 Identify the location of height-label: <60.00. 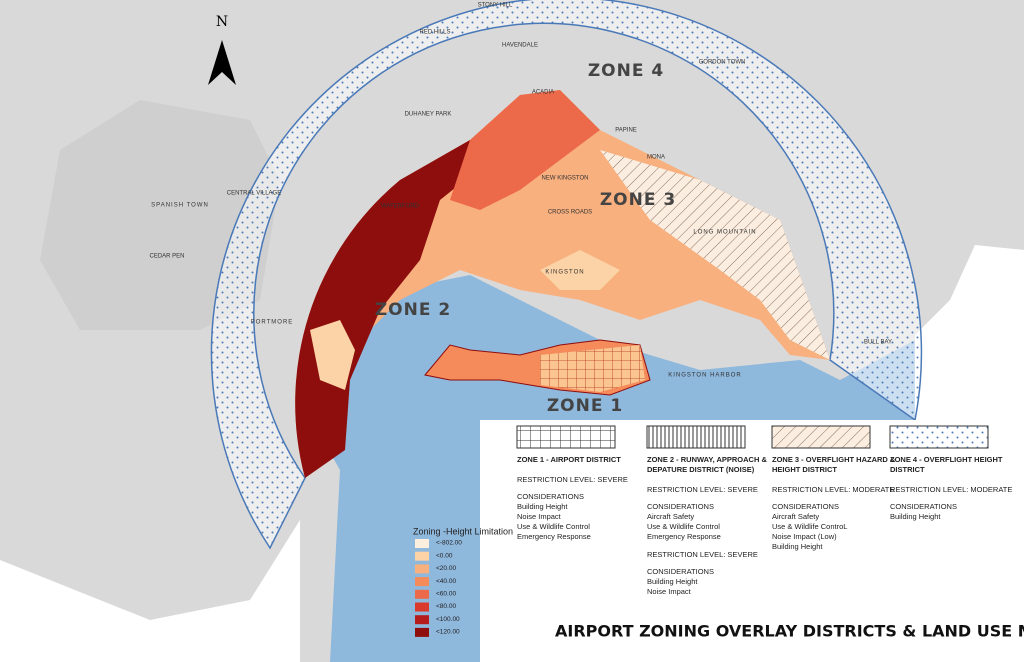
(446, 594).